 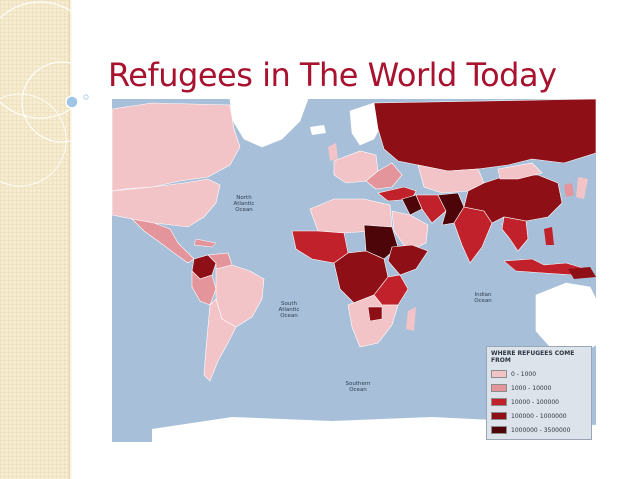 I want to click on decorative-circles, so click(x=51, y=94).